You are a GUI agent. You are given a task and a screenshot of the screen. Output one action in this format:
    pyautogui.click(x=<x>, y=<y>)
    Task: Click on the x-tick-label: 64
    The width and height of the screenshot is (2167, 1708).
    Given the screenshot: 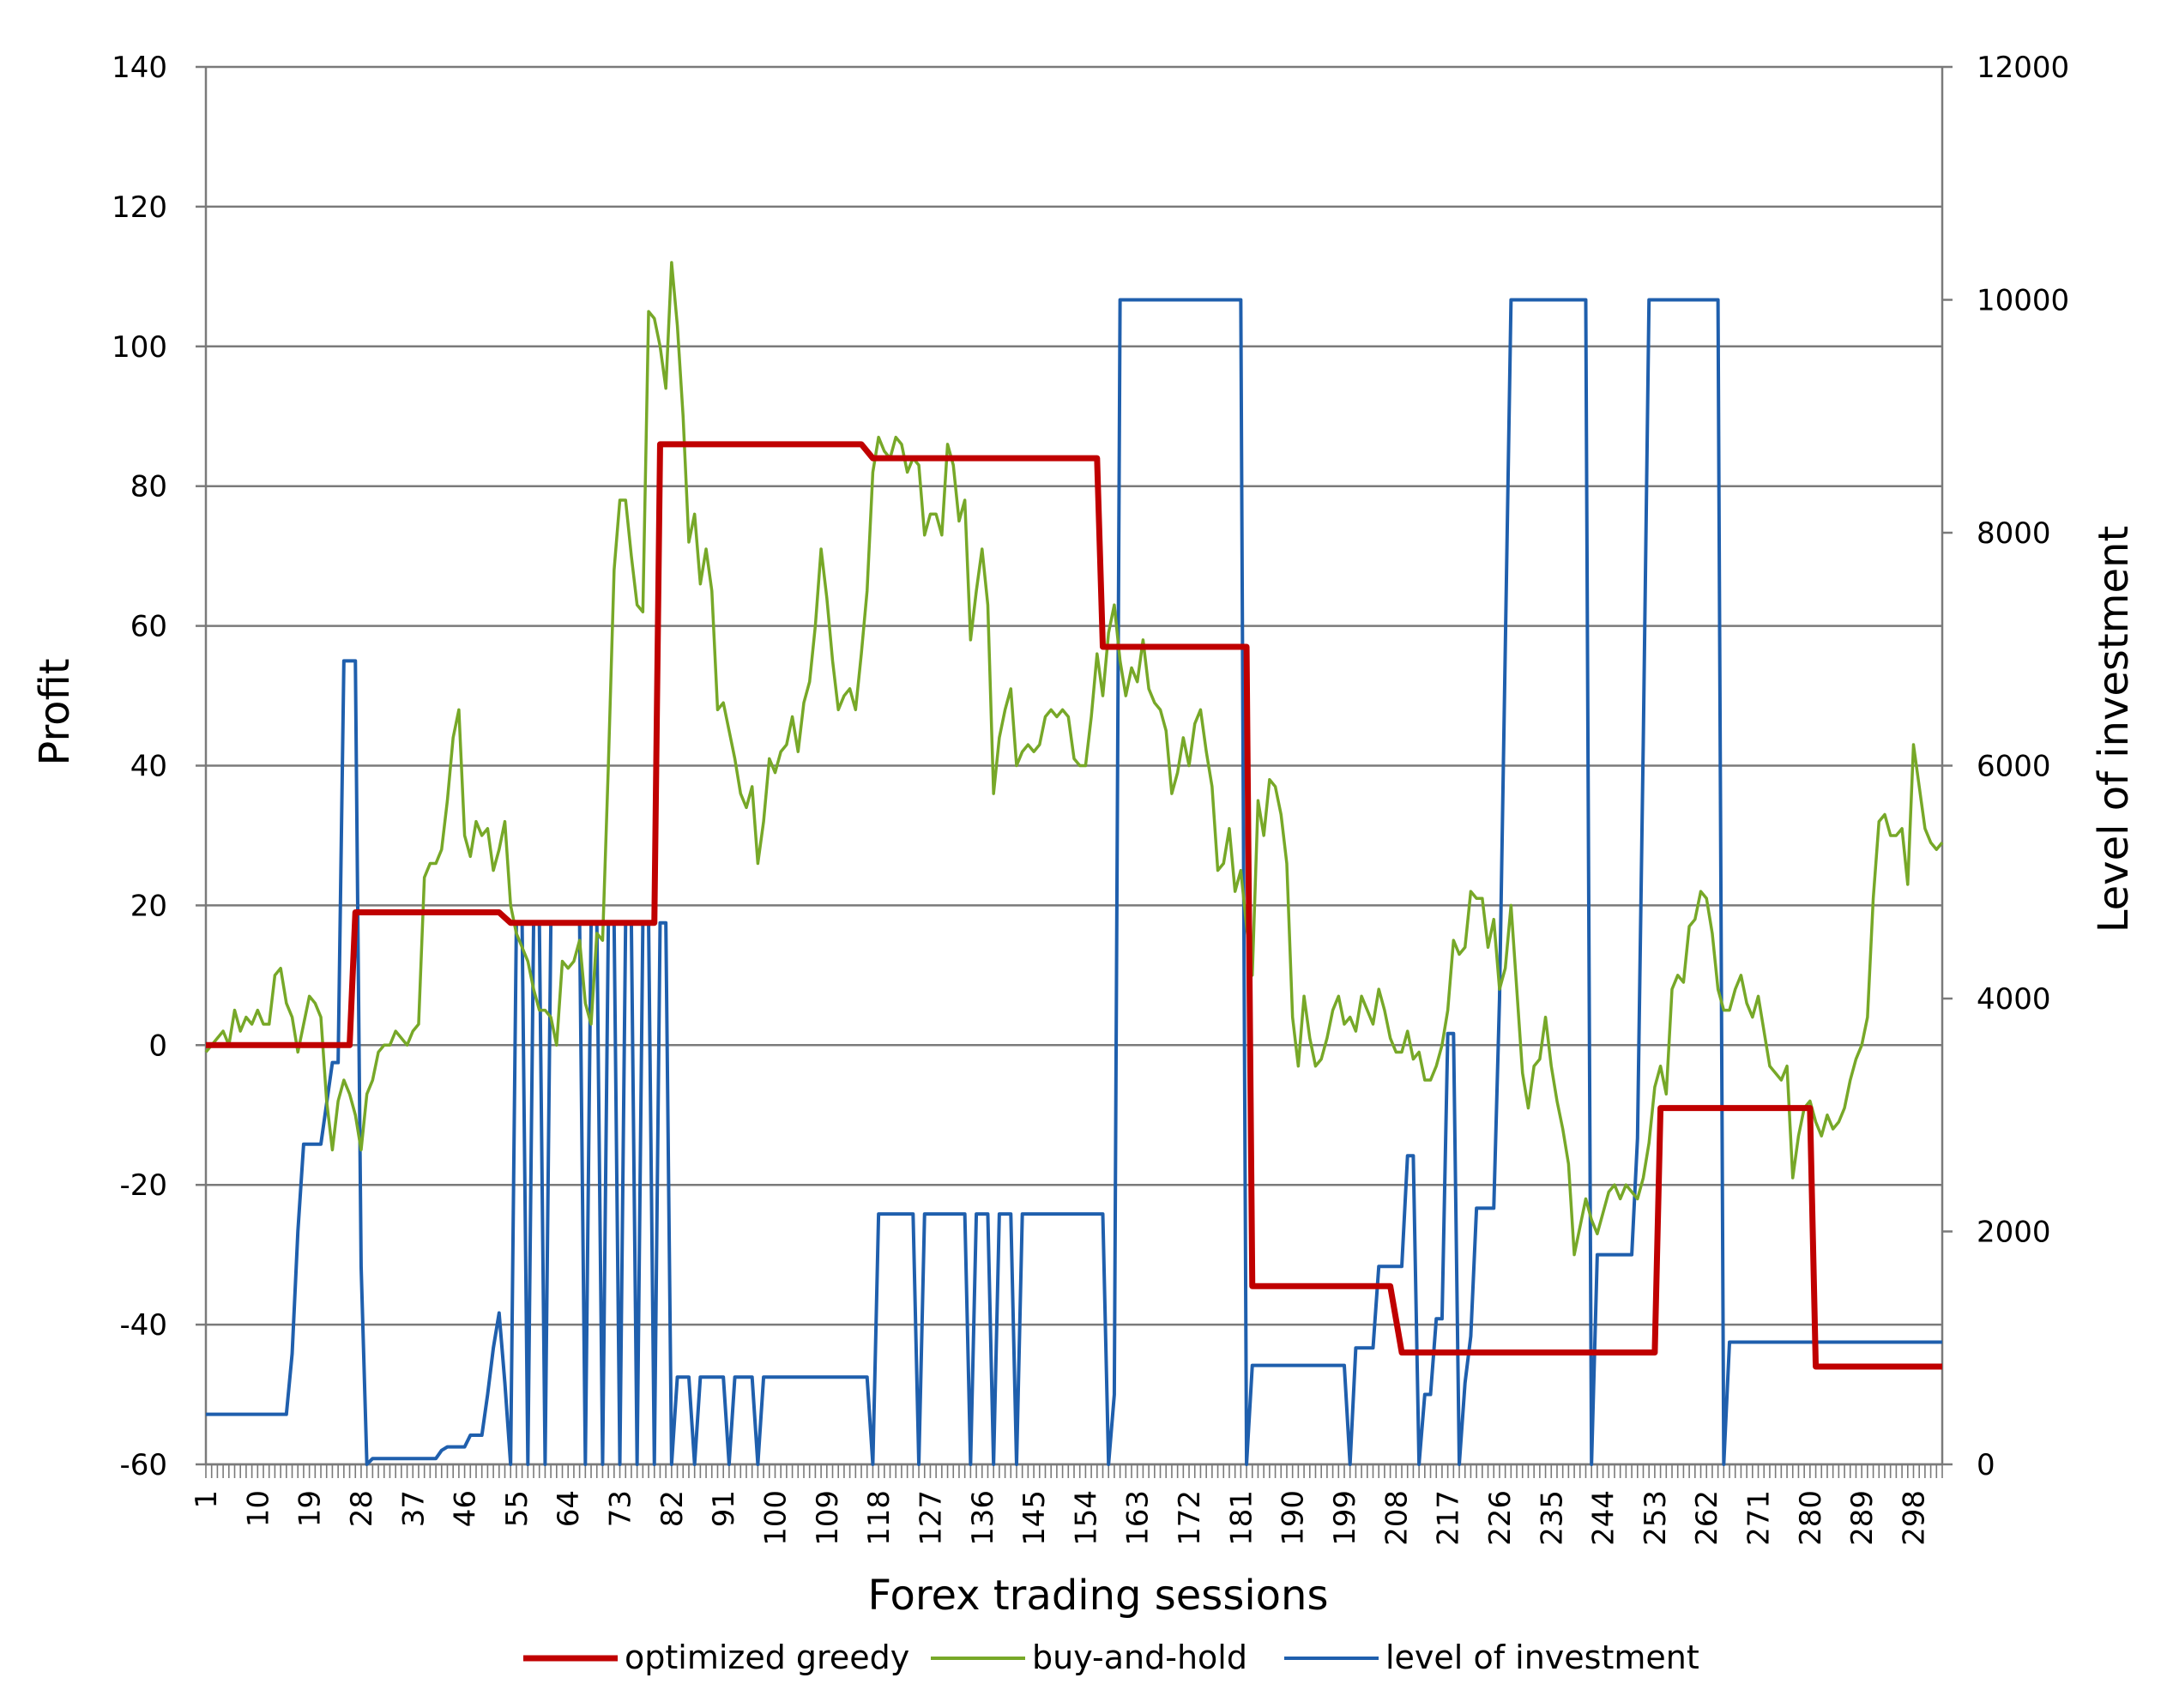 What is the action you would take?
    pyautogui.click(x=569, y=1508)
    